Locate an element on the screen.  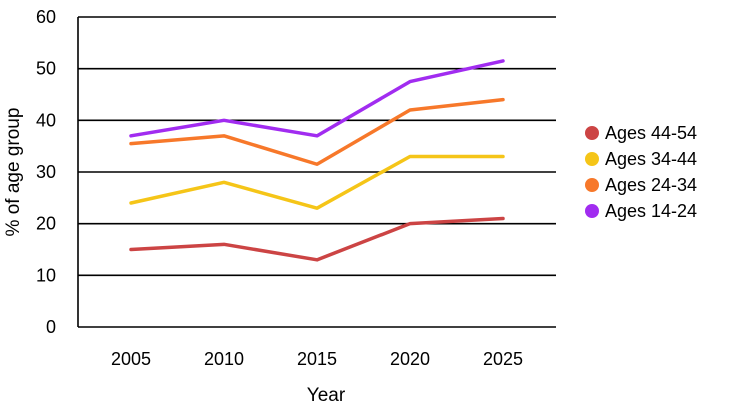
y-tick-label: 20 is located at coordinates (46, 224).